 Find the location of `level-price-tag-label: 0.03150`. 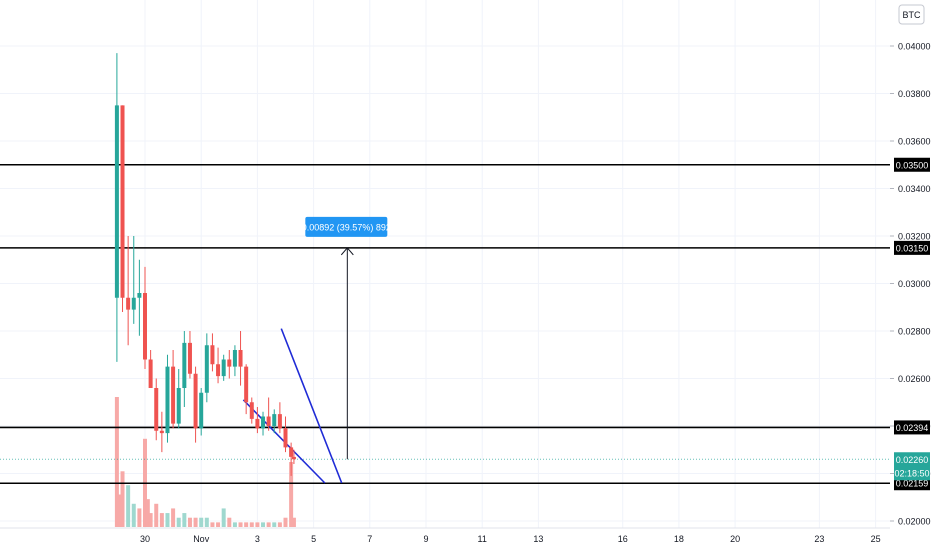

level-price-tag-label: 0.03150 is located at coordinates (912, 248).